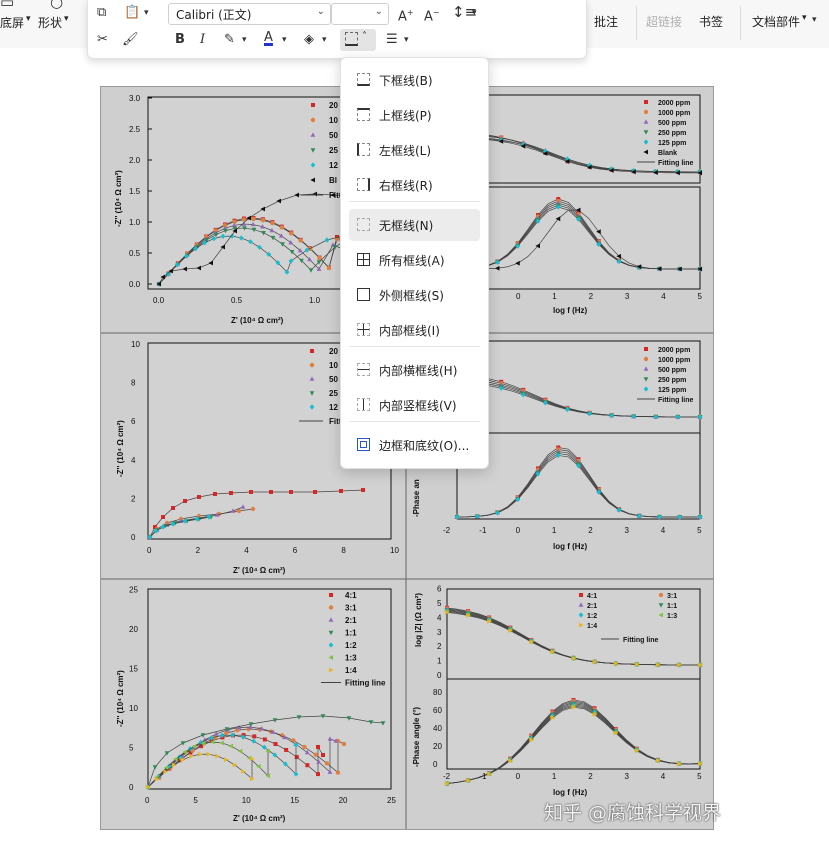  Describe the element at coordinates (351, 39) in the screenshot. I see `border-bottom-icon` at that location.